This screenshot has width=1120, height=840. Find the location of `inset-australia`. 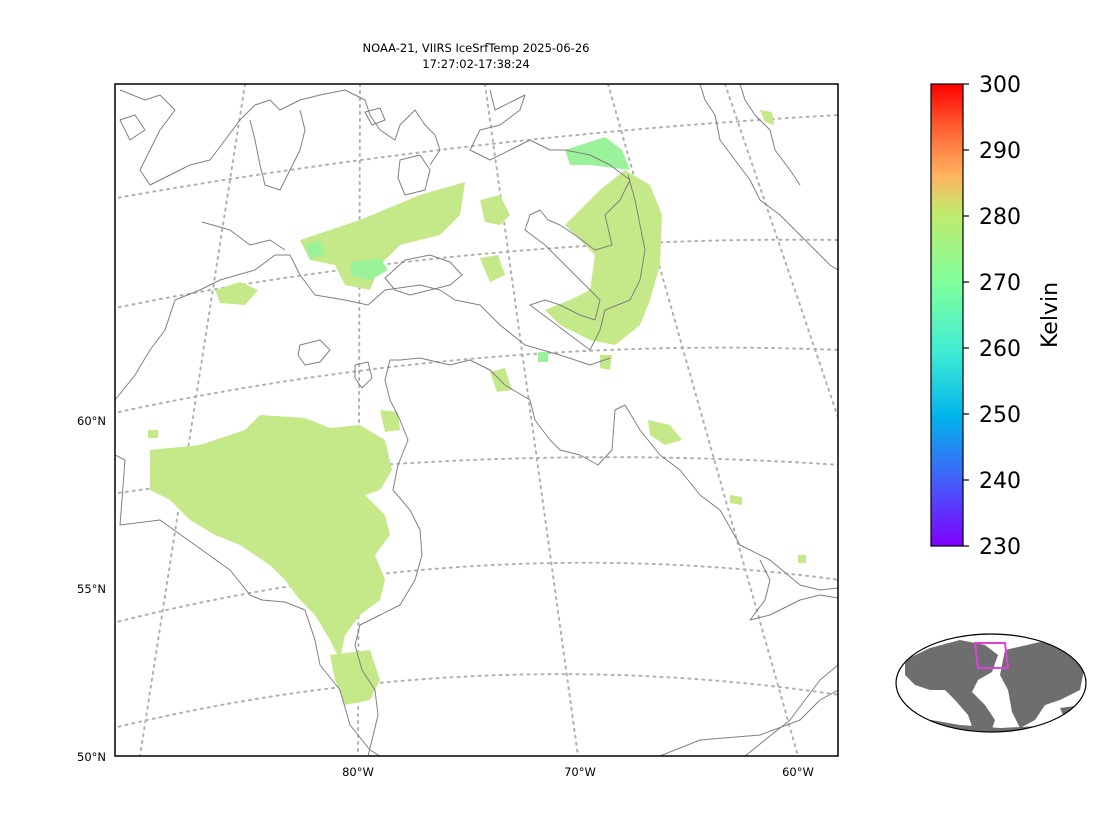

inset-australia is located at coordinates (1069, 713).